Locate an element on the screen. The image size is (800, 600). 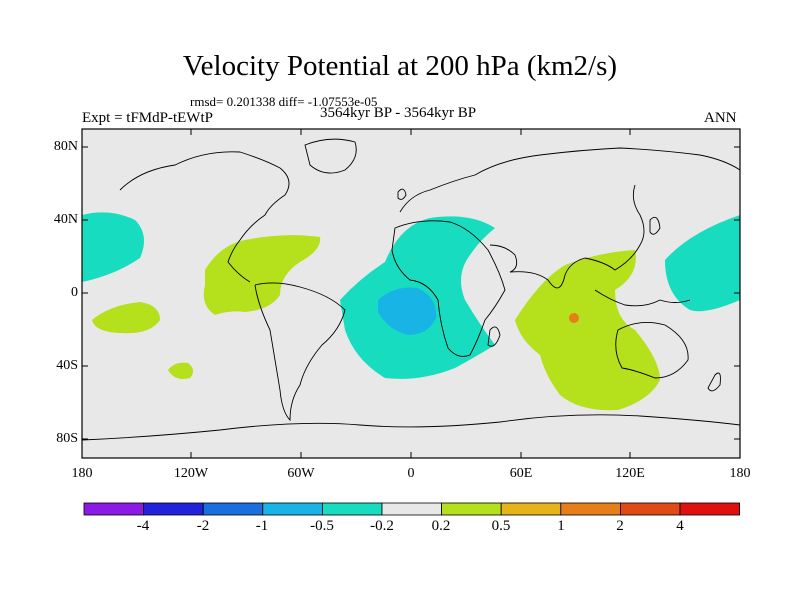
colorbar-label-pos02: 0.2 is located at coordinates (441, 526).